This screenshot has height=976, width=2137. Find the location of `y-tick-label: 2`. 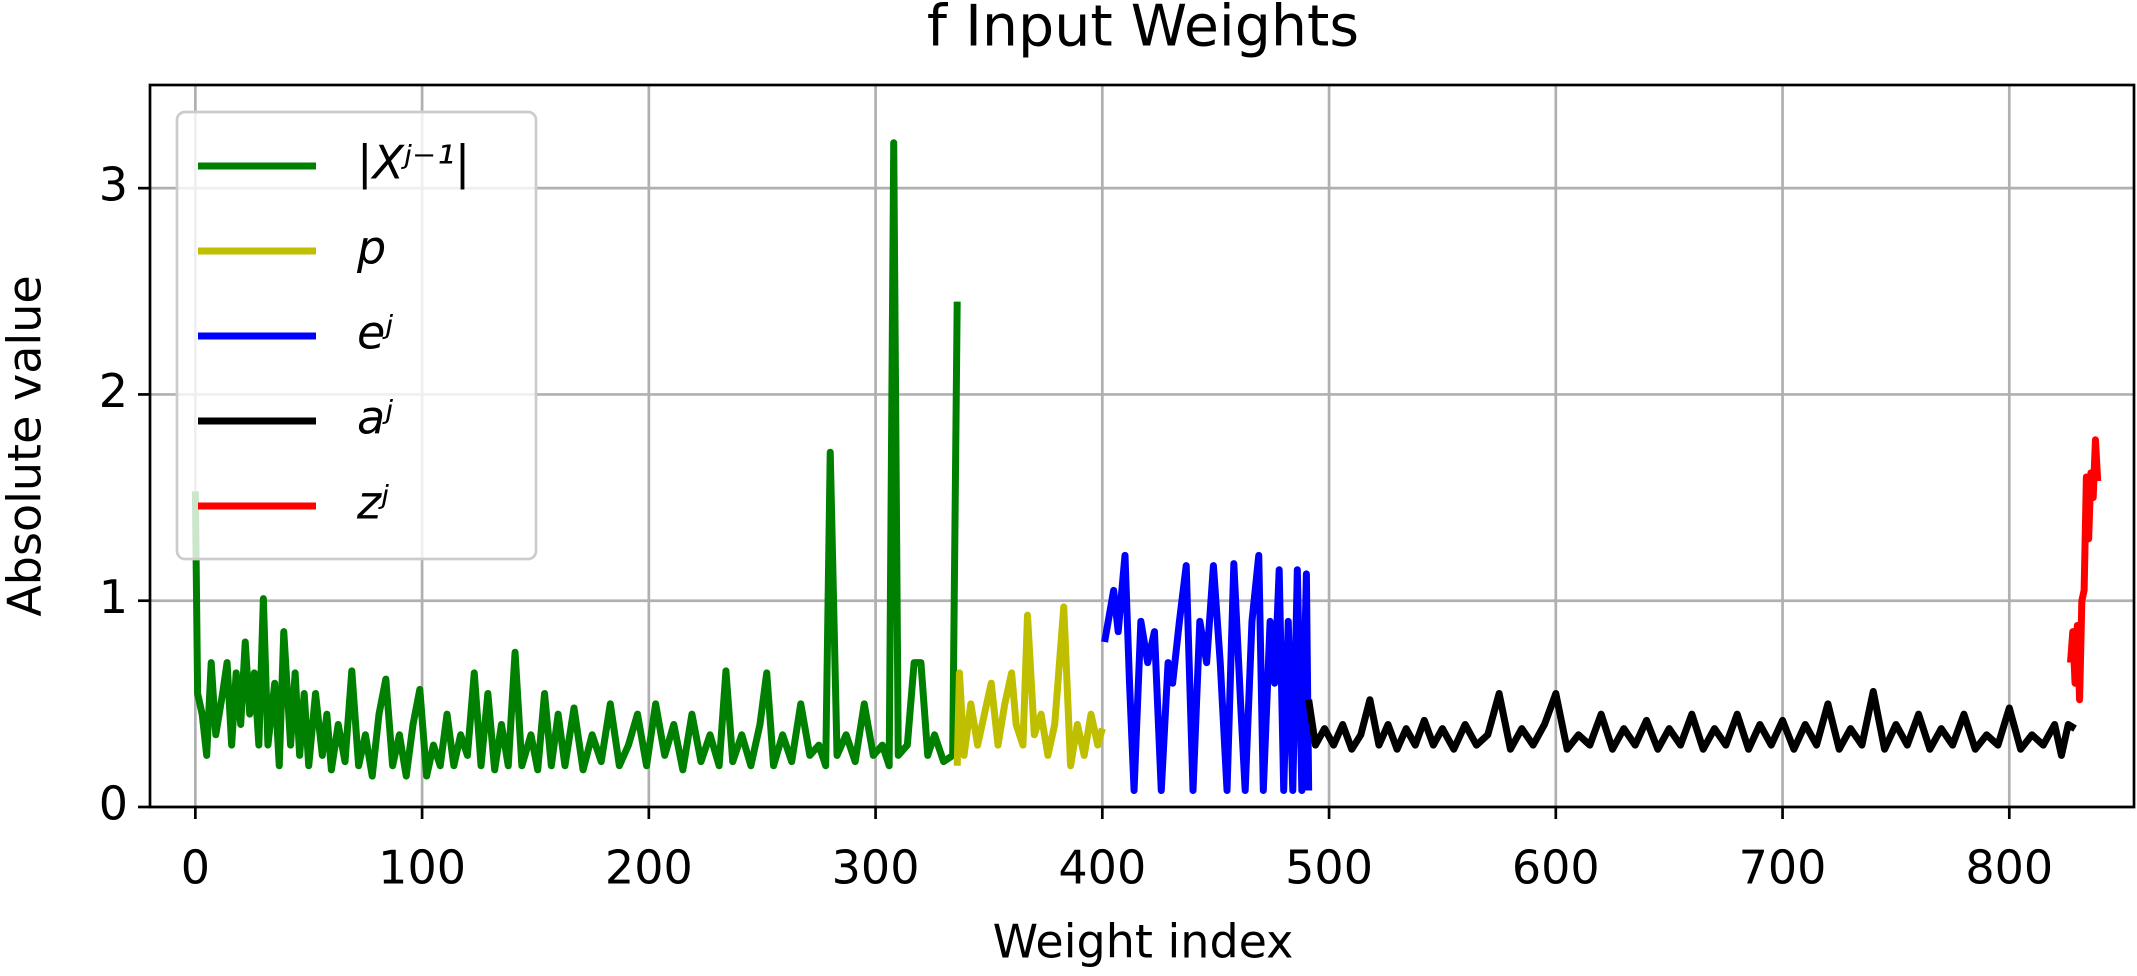

y-tick-label: 2 is located at coordinates (113, 391).